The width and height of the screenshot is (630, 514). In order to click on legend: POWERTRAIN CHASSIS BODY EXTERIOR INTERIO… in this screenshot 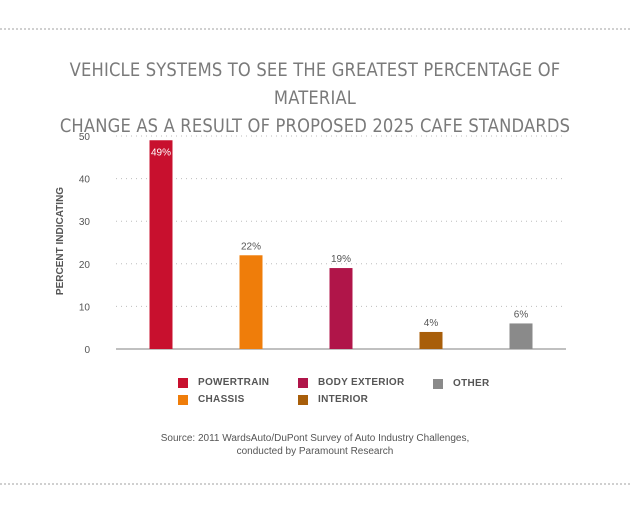, I will do `click(343, 394)`.